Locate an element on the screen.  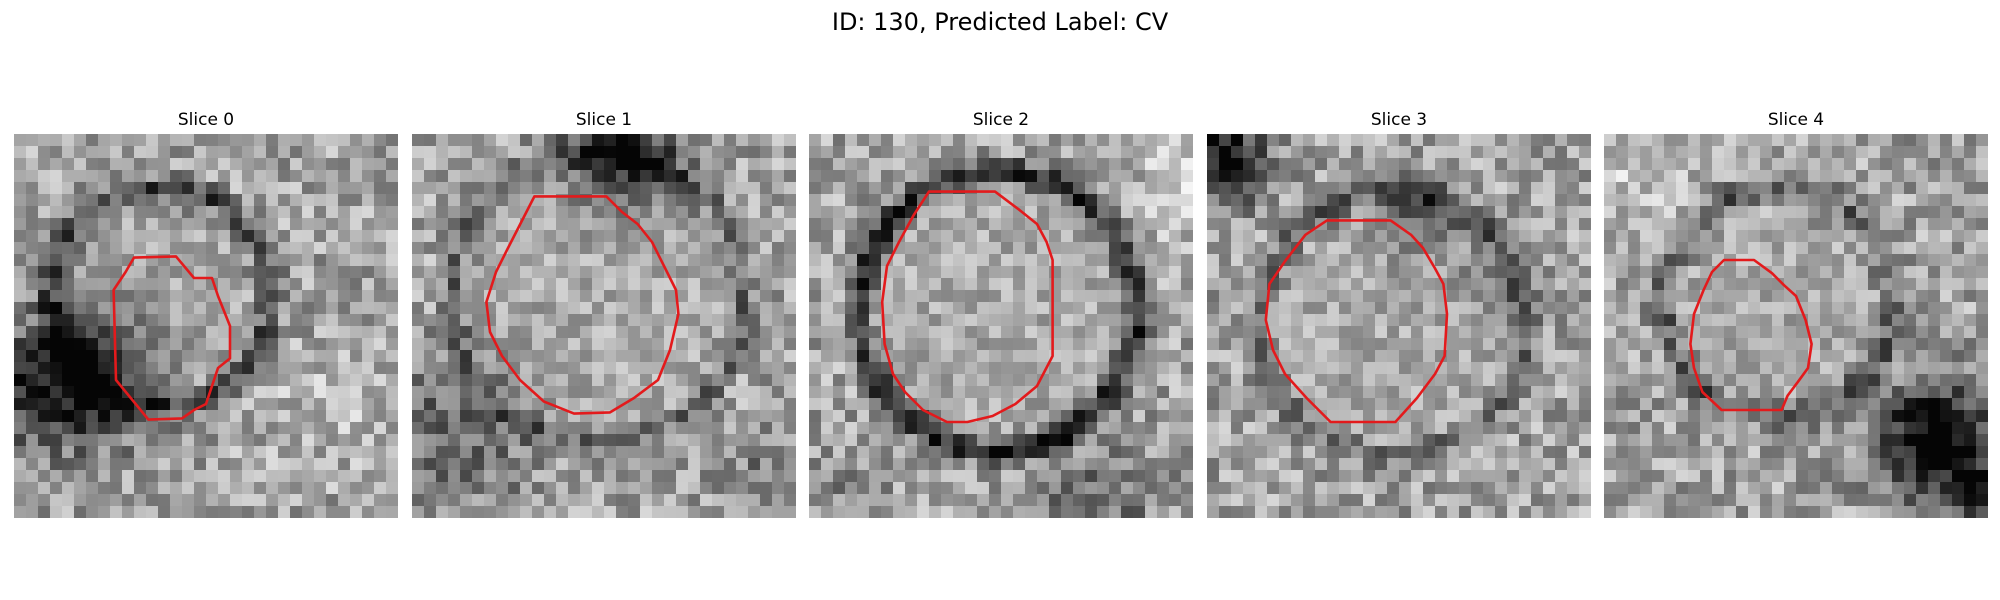
panel-title-slice-2: Slice 2 is located at coordinates (1001, 120).